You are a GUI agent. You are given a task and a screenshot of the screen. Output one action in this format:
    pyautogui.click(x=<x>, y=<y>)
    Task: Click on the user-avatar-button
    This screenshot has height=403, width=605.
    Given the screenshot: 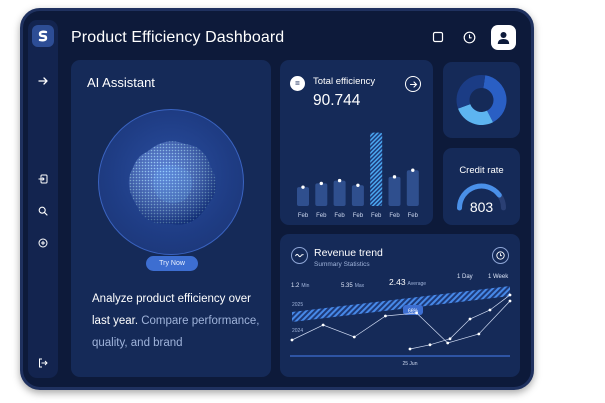 What is the action you would take?
    pyautogui.click(x=503, y=37)
    